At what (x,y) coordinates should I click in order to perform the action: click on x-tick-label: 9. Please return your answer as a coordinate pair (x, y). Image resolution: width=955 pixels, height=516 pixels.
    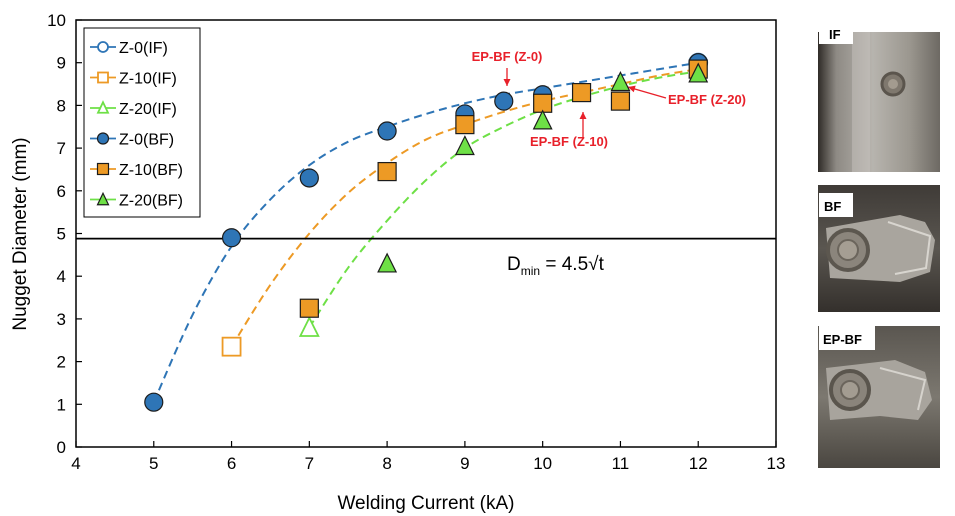
    Looking at the image, I should click on (464, 463).